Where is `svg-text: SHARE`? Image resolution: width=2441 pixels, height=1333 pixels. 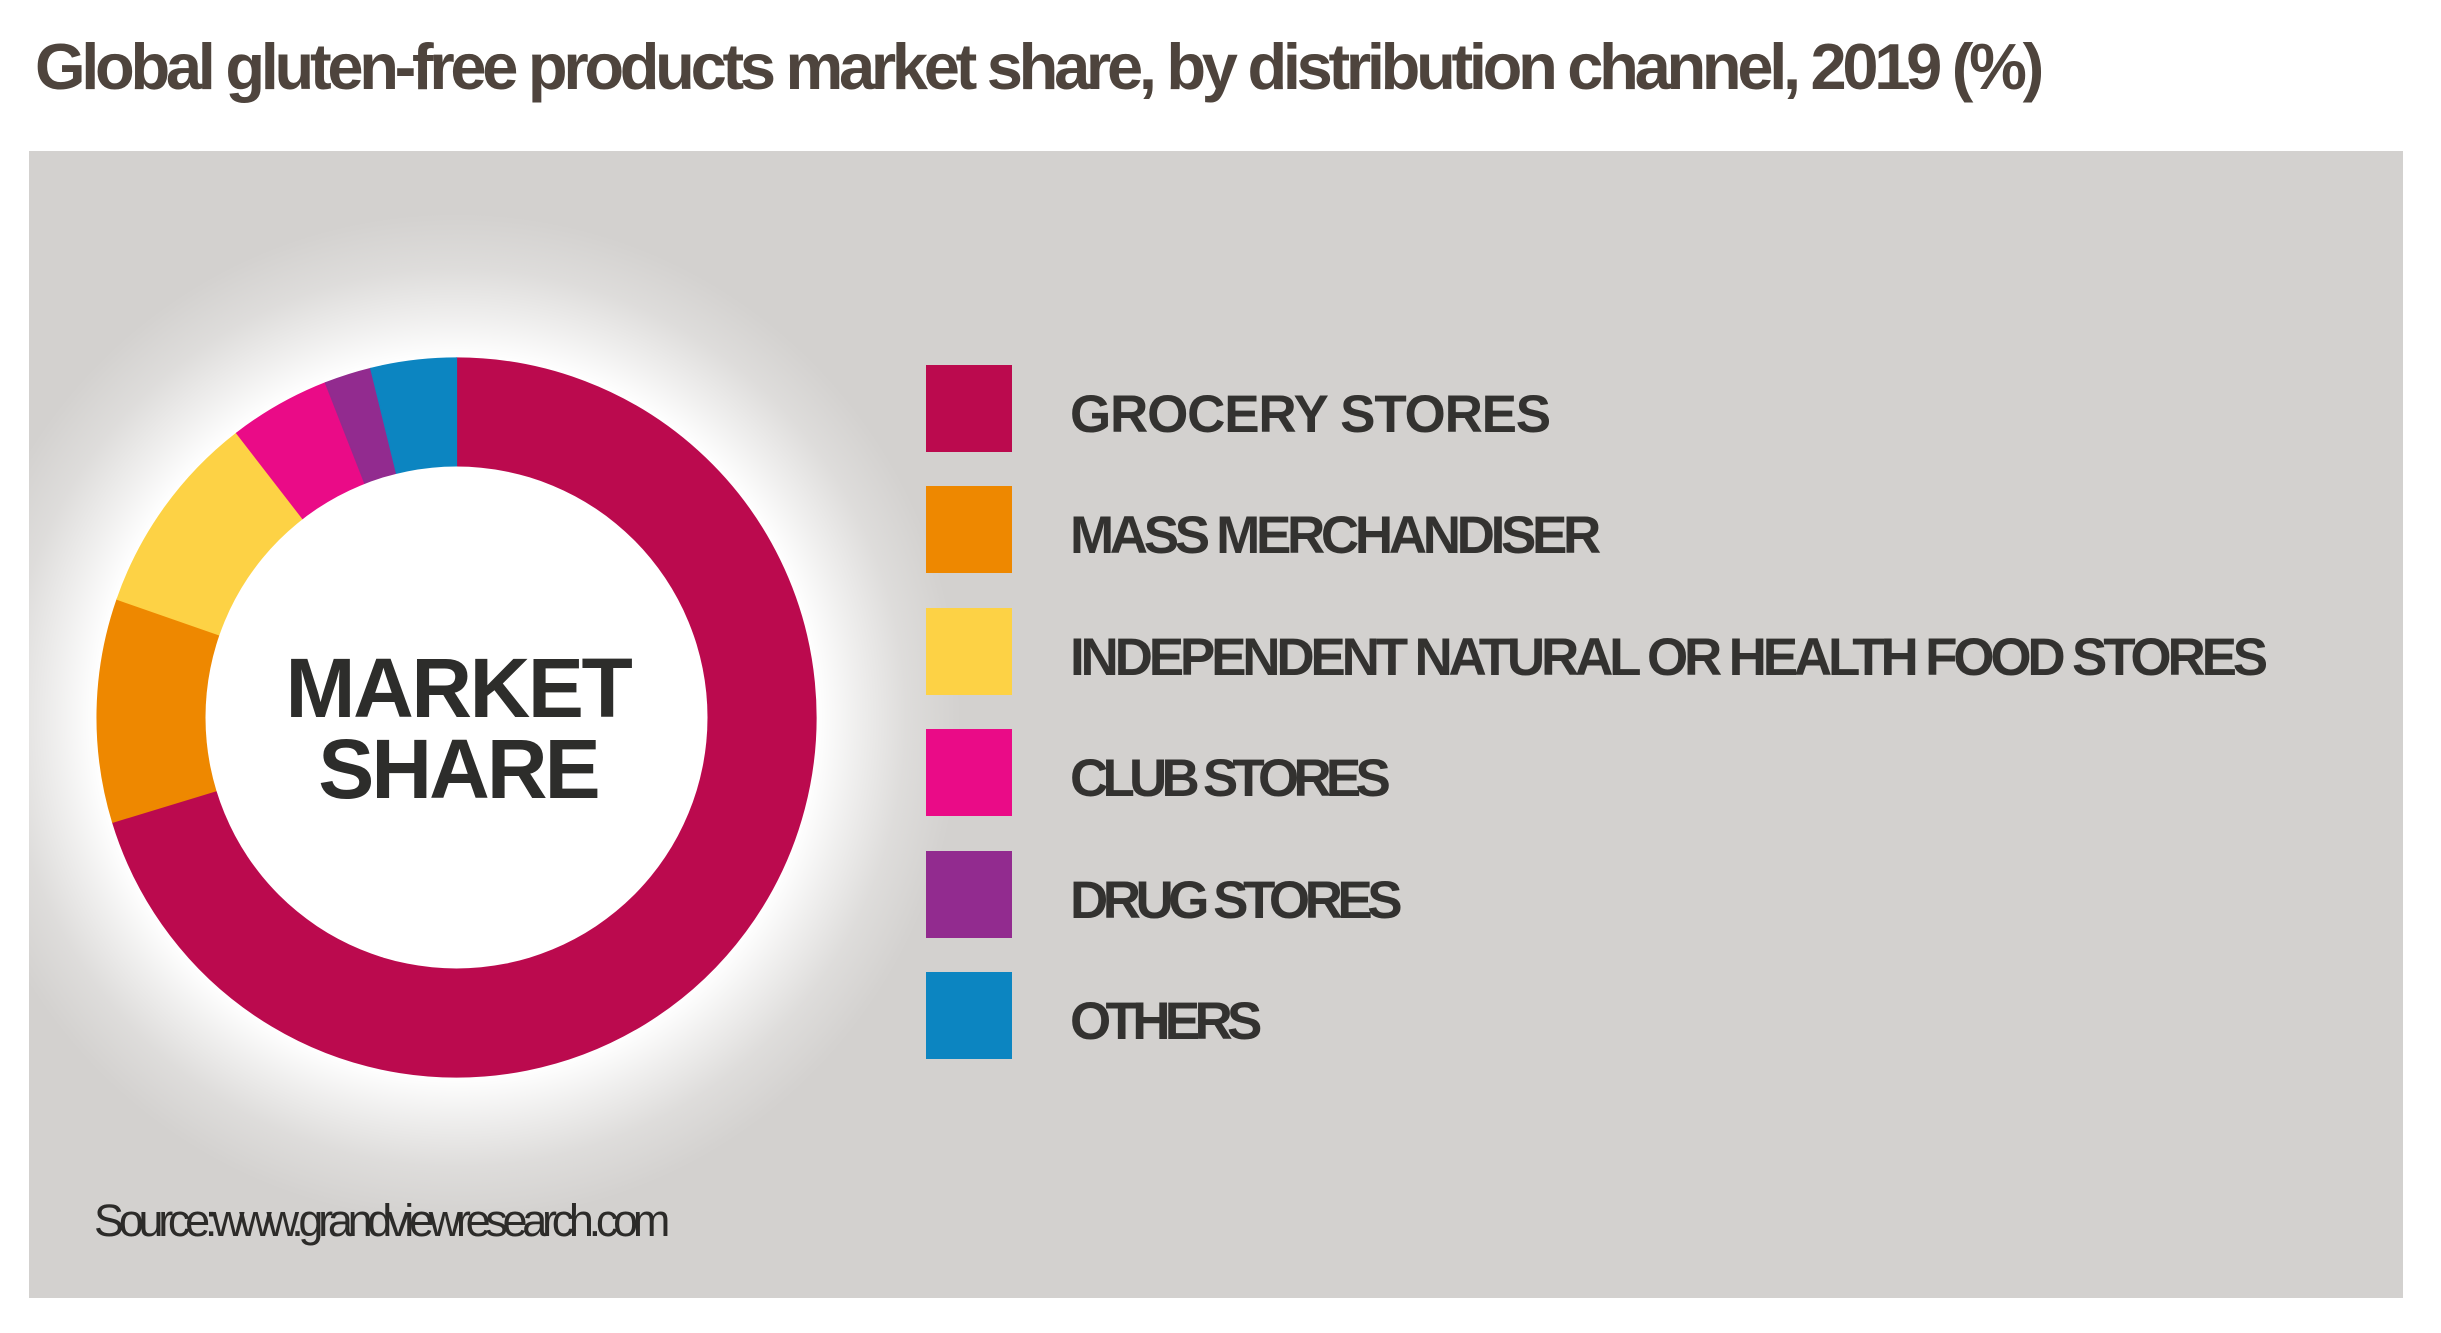 svg-text: SHARE is located at coordinates (458, 769).